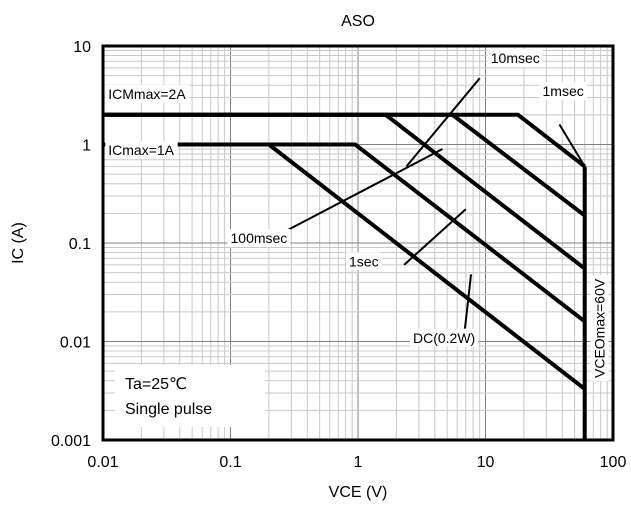 This screenshot has height=511, width=631. Describe the element at coordinates (443, 122) in the screenshot. I see `leader-line-ms10` at that location.